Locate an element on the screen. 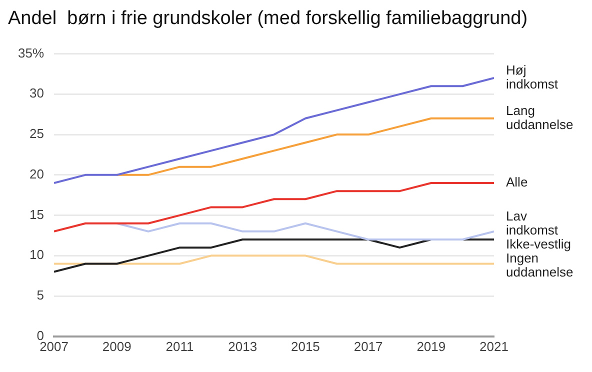 The height and width of the screenshot is (372, 592). y-tick-label: 20 is located at coordinates (37, 174).